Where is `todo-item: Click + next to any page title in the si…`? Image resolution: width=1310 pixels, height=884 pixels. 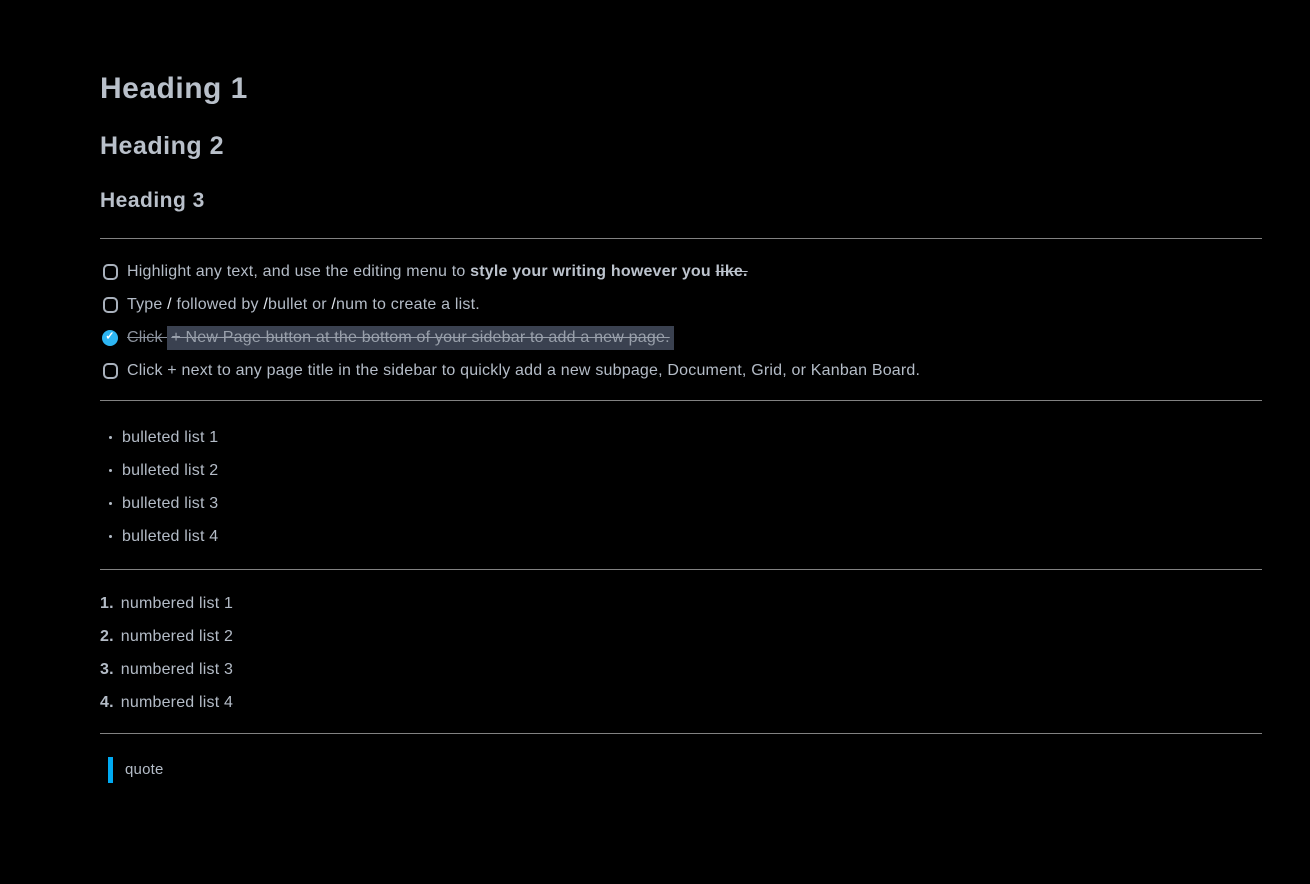 todo-item: Click + next to any page title in the si… is located at coordinates (681, 370).